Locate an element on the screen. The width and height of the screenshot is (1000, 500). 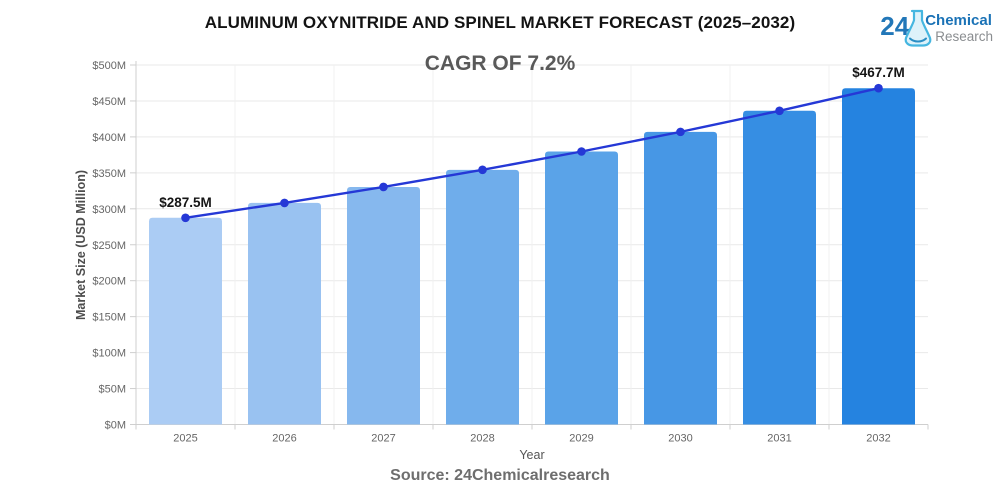
x-tick-label: 2026 is located at coordinates (284, 439).